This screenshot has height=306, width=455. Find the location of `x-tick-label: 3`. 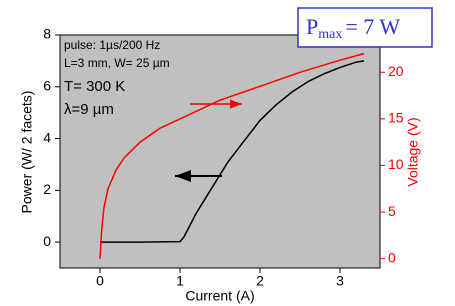

x-tick-label: 3 is located at coordinates (340, 281).